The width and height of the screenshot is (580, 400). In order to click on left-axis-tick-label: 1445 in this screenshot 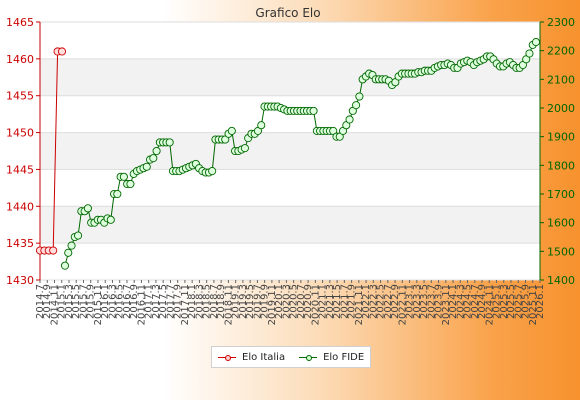, I will do `click(20, 169)`.